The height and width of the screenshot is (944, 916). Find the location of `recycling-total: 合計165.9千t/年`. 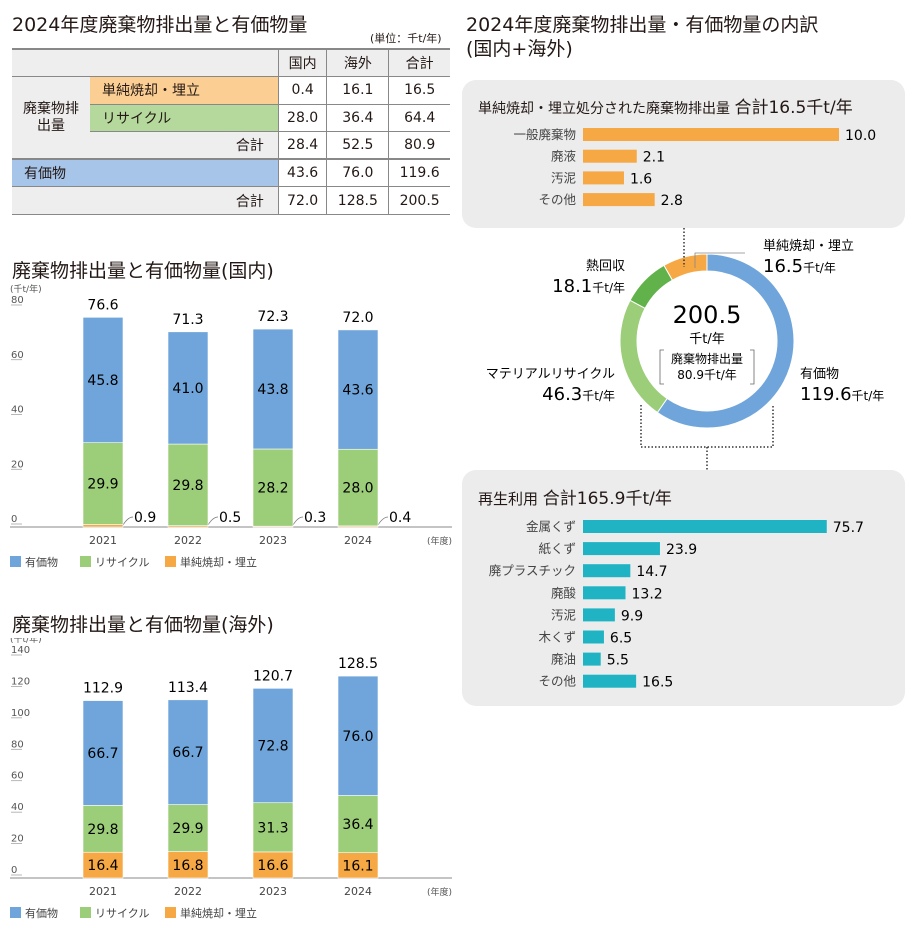

recycling-total: 合計165.9千t/年 is located at coordinates (607, 499).